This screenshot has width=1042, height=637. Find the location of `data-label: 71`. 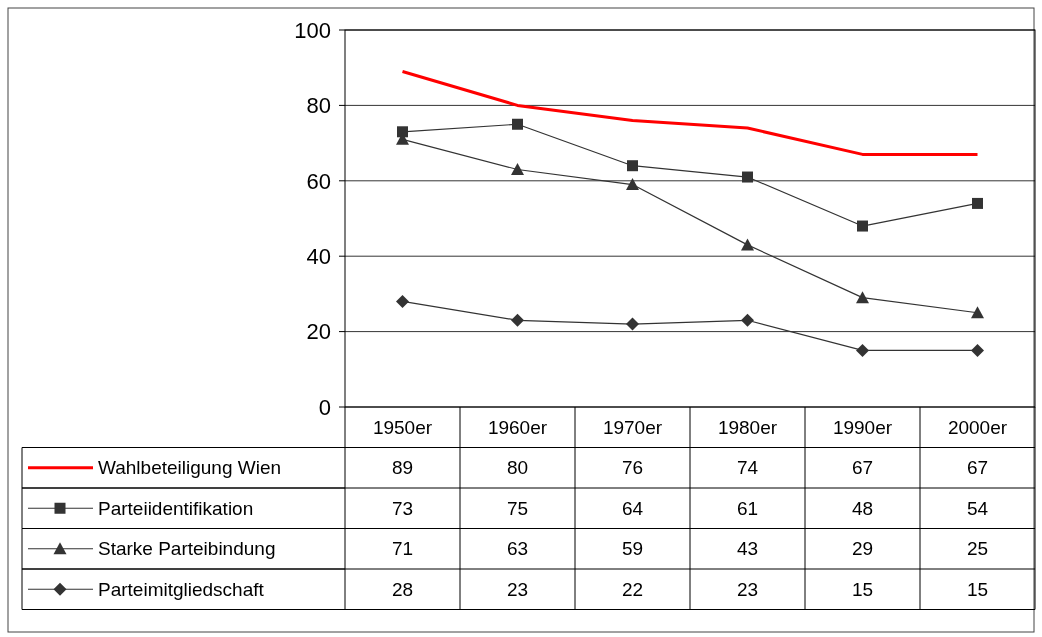

data-label: 71 is located at coordinates (402, 549).